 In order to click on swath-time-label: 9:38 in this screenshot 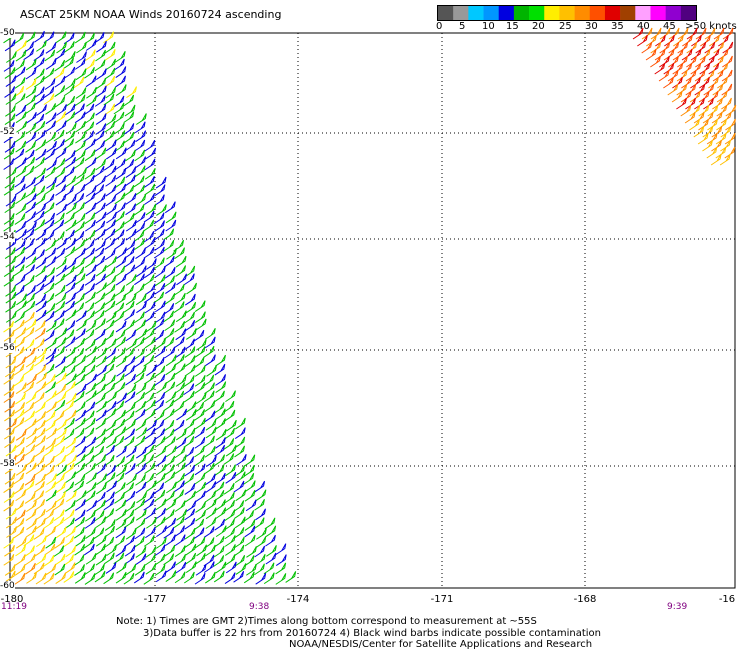, I will do `click(259, 607)`.